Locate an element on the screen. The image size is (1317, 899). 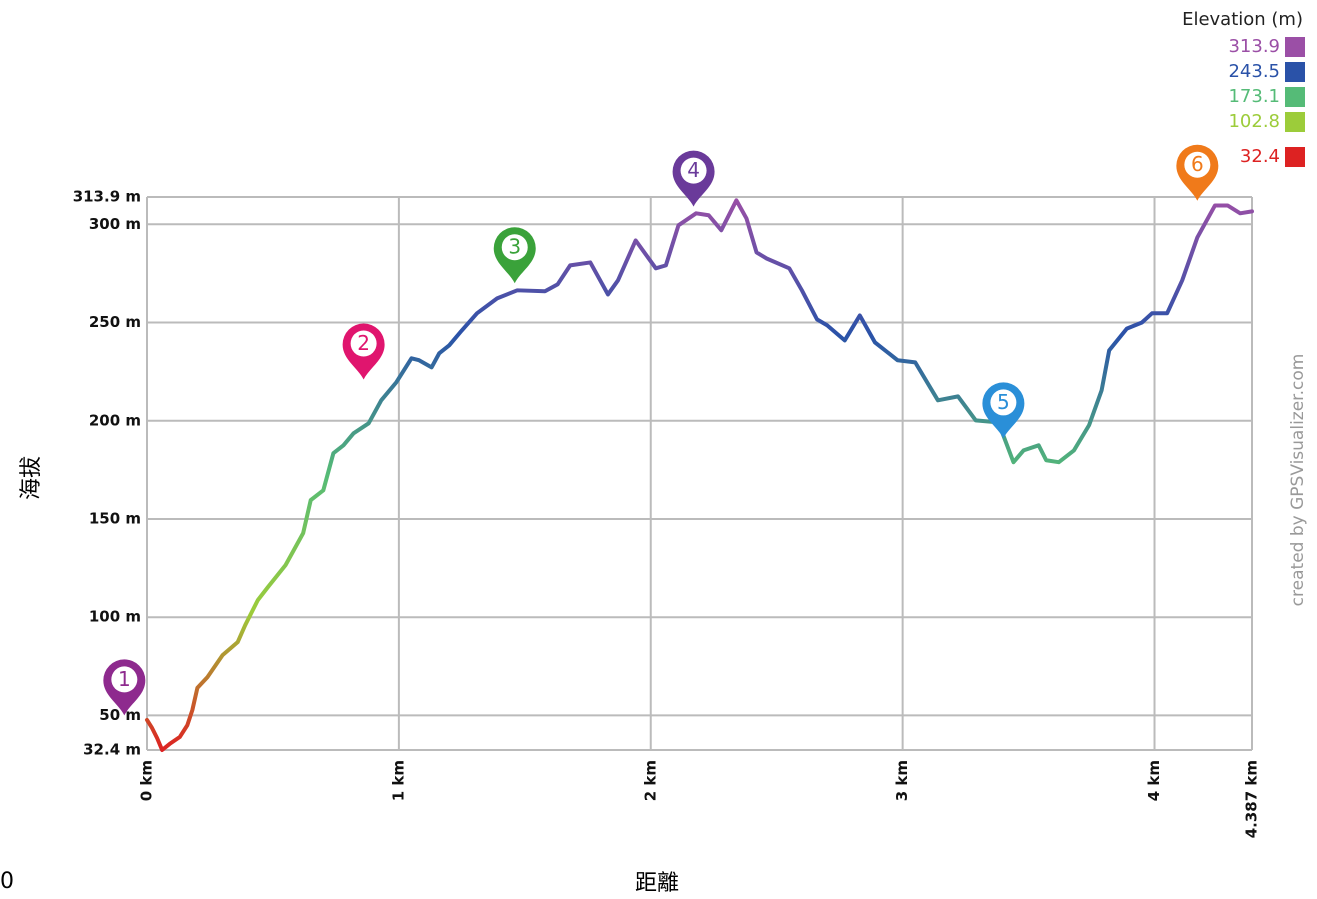
waypoint-label: 2 is located at coordinates (363, 343).